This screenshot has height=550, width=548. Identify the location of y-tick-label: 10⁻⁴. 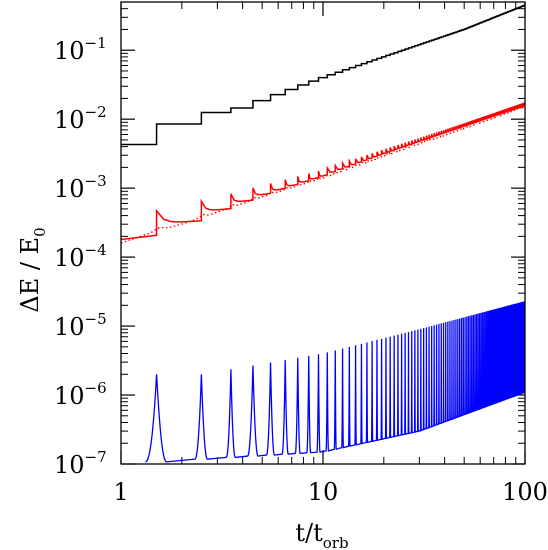
(80, 256).